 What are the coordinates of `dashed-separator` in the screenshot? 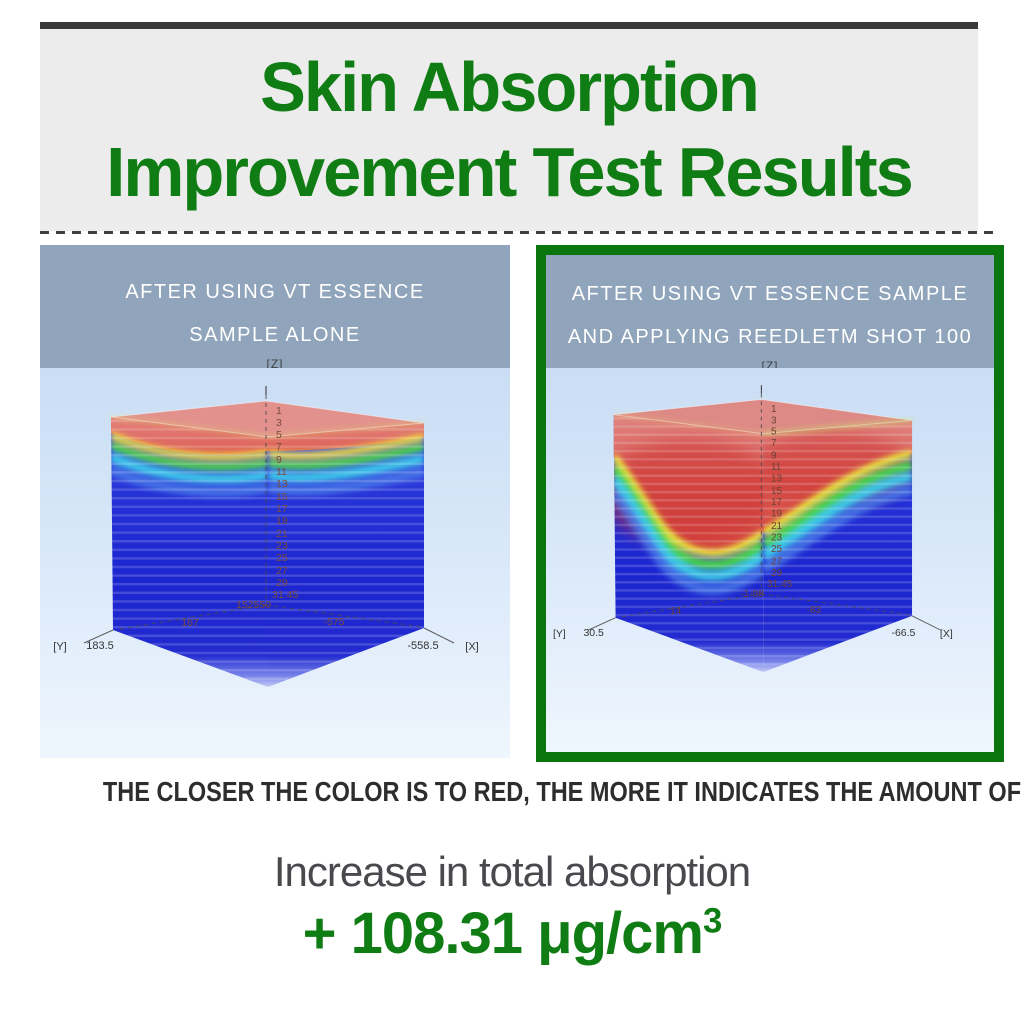 It's located at (517, 232).